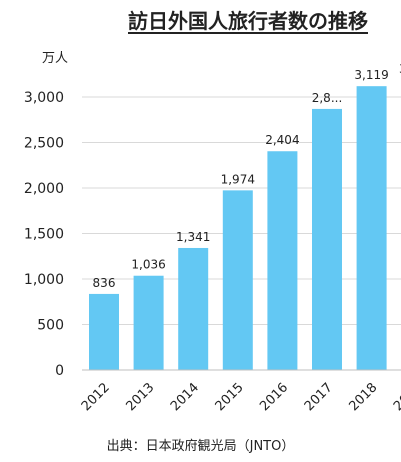 Image resolution: width=401 pixels, height=462 pixels. I want to click on data-label: 3,188, so click(400, 69).